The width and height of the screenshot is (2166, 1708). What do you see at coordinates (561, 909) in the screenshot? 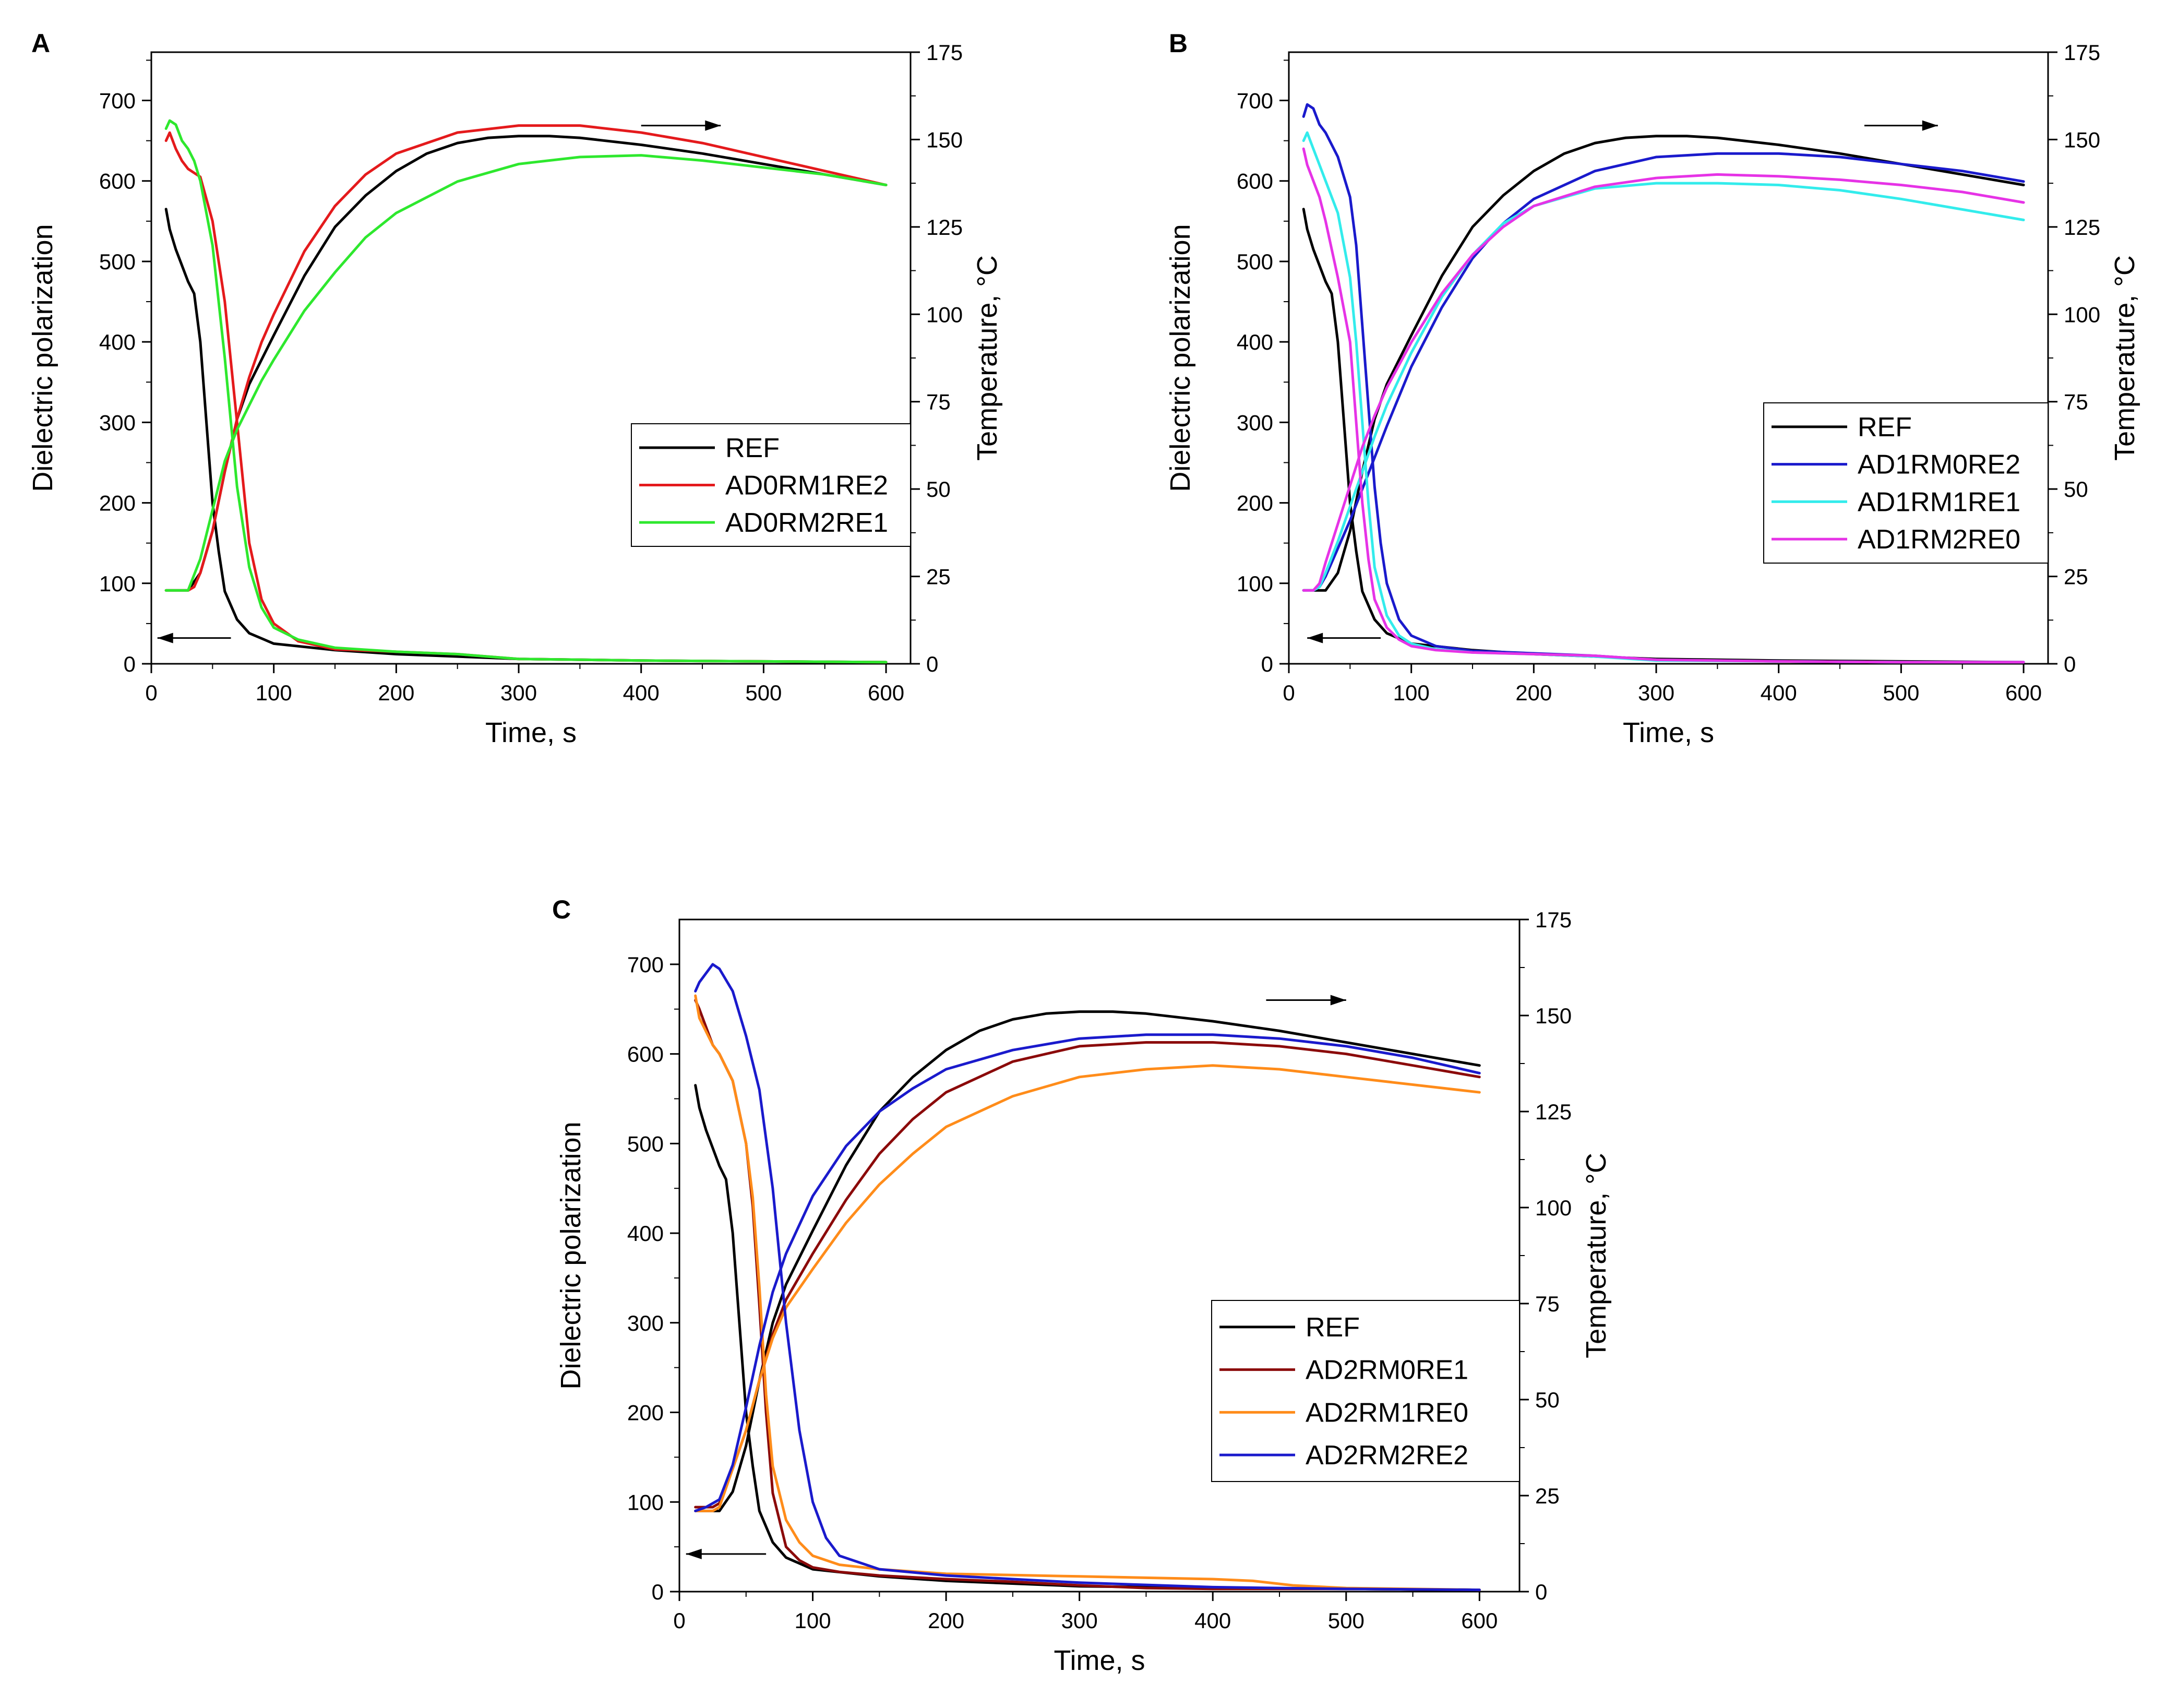
I see `panel-letter: C` at bounding box center [561, 909].